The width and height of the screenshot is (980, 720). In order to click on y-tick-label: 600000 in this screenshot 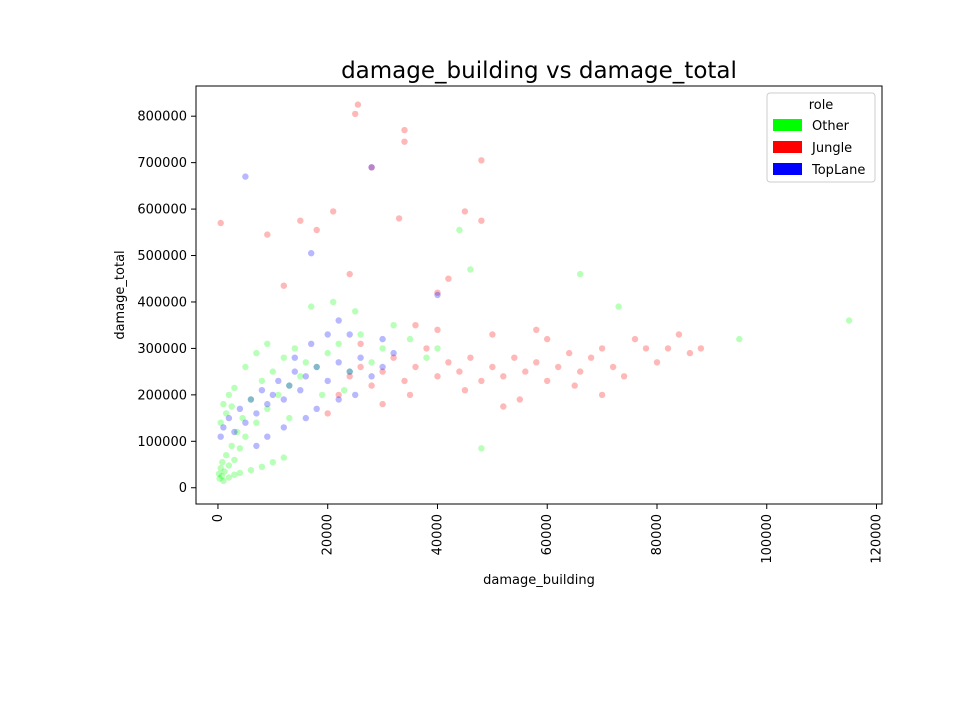, I will do `click(162, 210)`.